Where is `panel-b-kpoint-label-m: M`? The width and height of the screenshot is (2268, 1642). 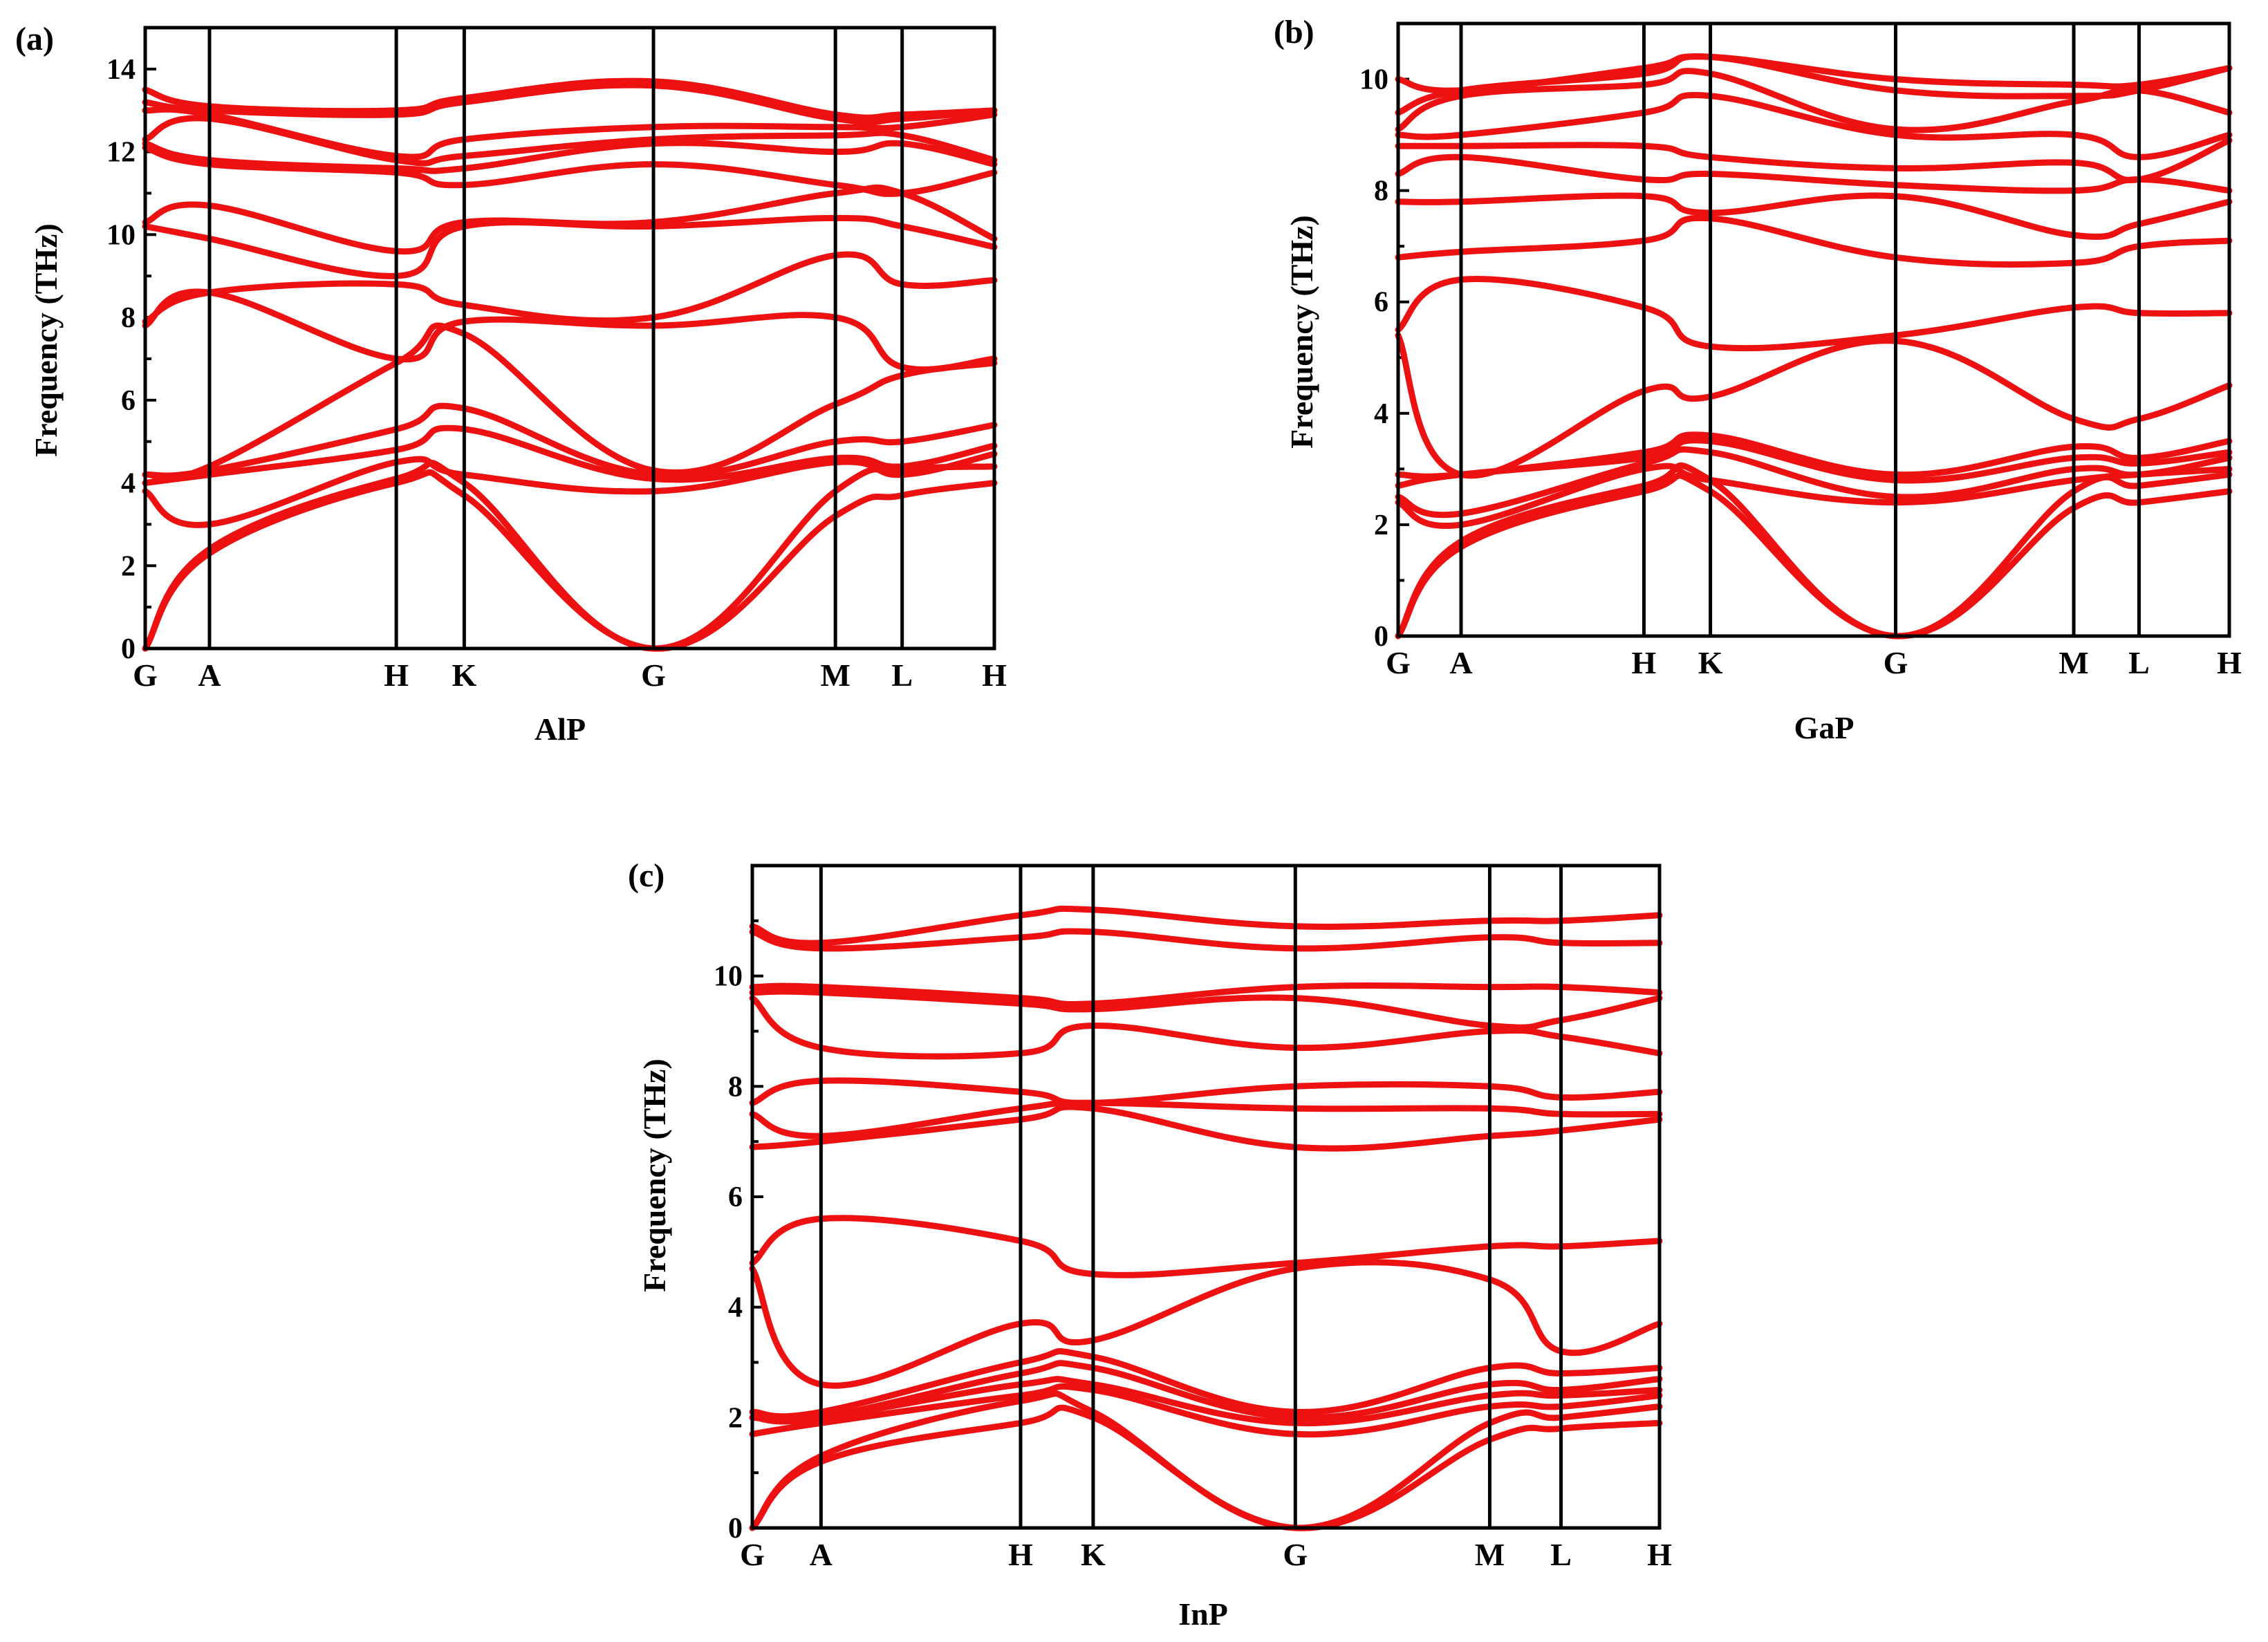
panel-b-kpoint-label-m: M is located at coordinates (2073, 662).